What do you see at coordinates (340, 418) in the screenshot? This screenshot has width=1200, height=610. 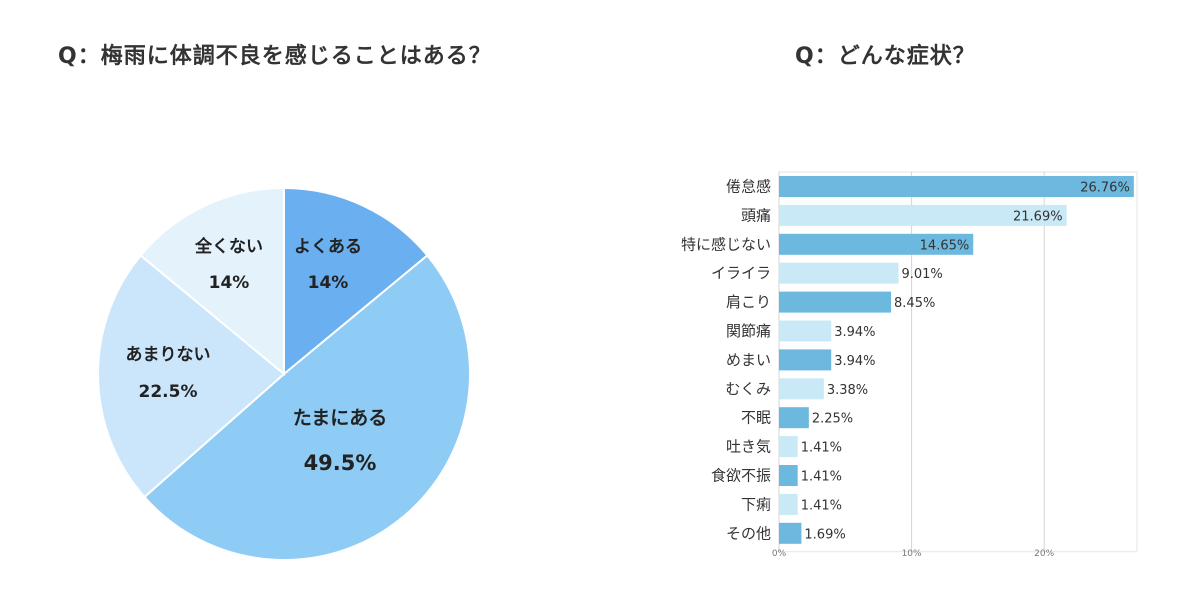 I see `pie-slice-label: たまにある` at bounding box center [340, 418].